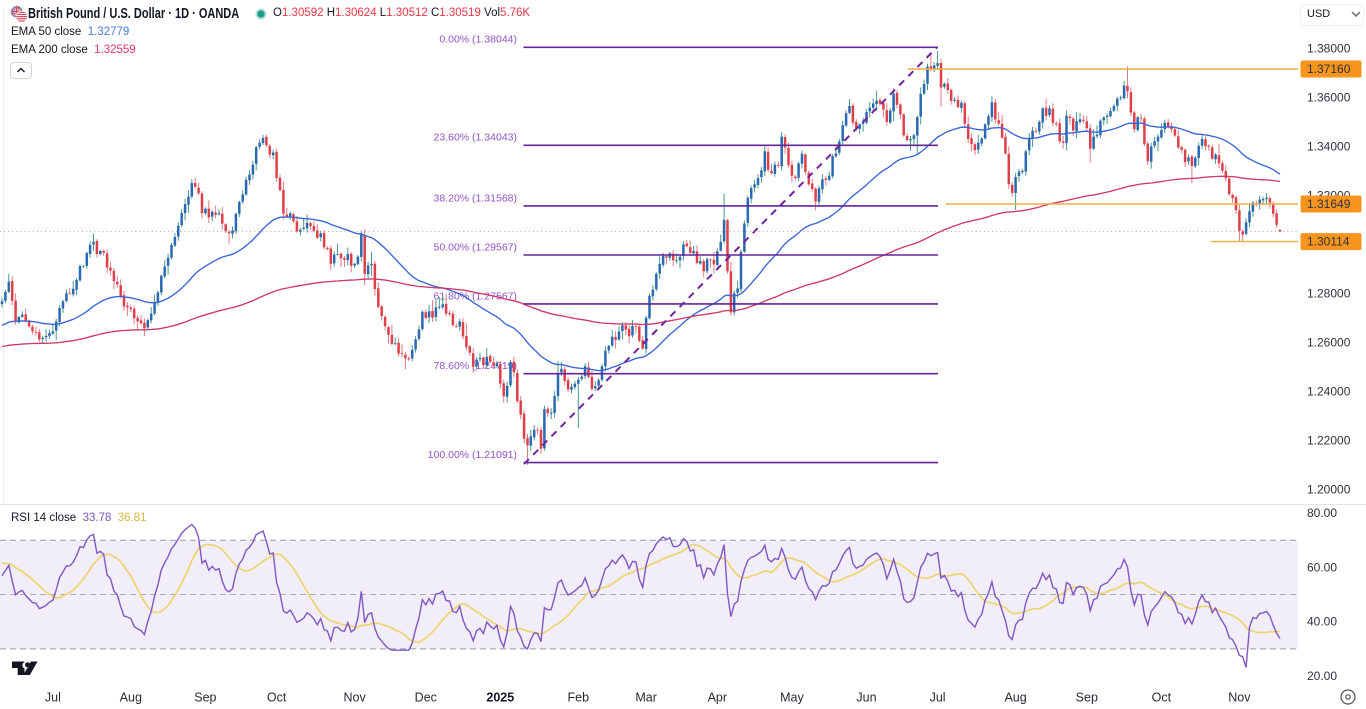 The height and width of the screenshot is (709, 1366). I want to click on svg-text: 1.30114, so click(1328, 242).